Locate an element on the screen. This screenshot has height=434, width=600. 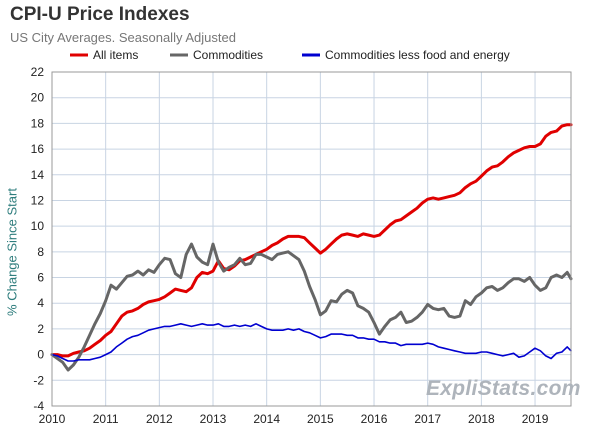
chart-subtitle: US City Averages. Seasonally Adjusted is located at coordinates (123, 37).